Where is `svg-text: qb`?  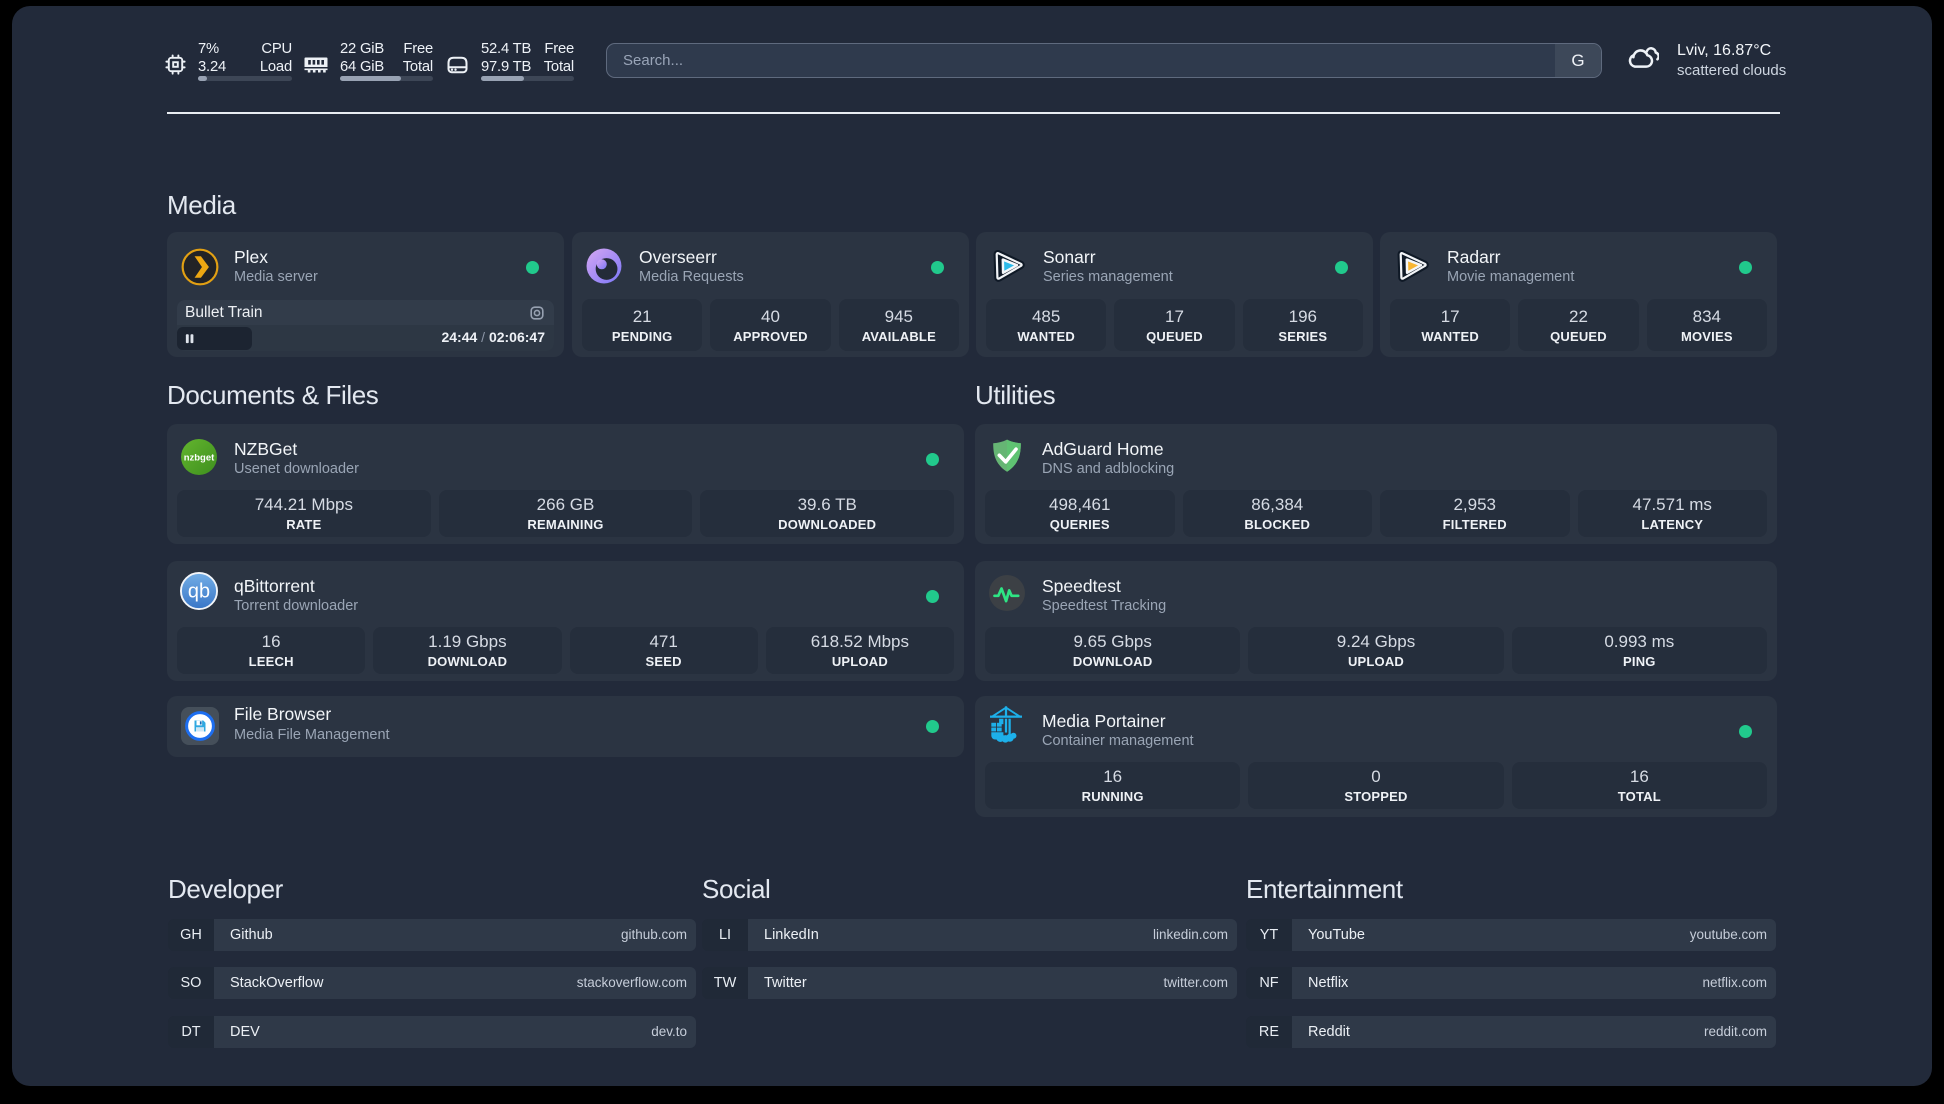
svg-text: qb is located at coordinates (199, 592).